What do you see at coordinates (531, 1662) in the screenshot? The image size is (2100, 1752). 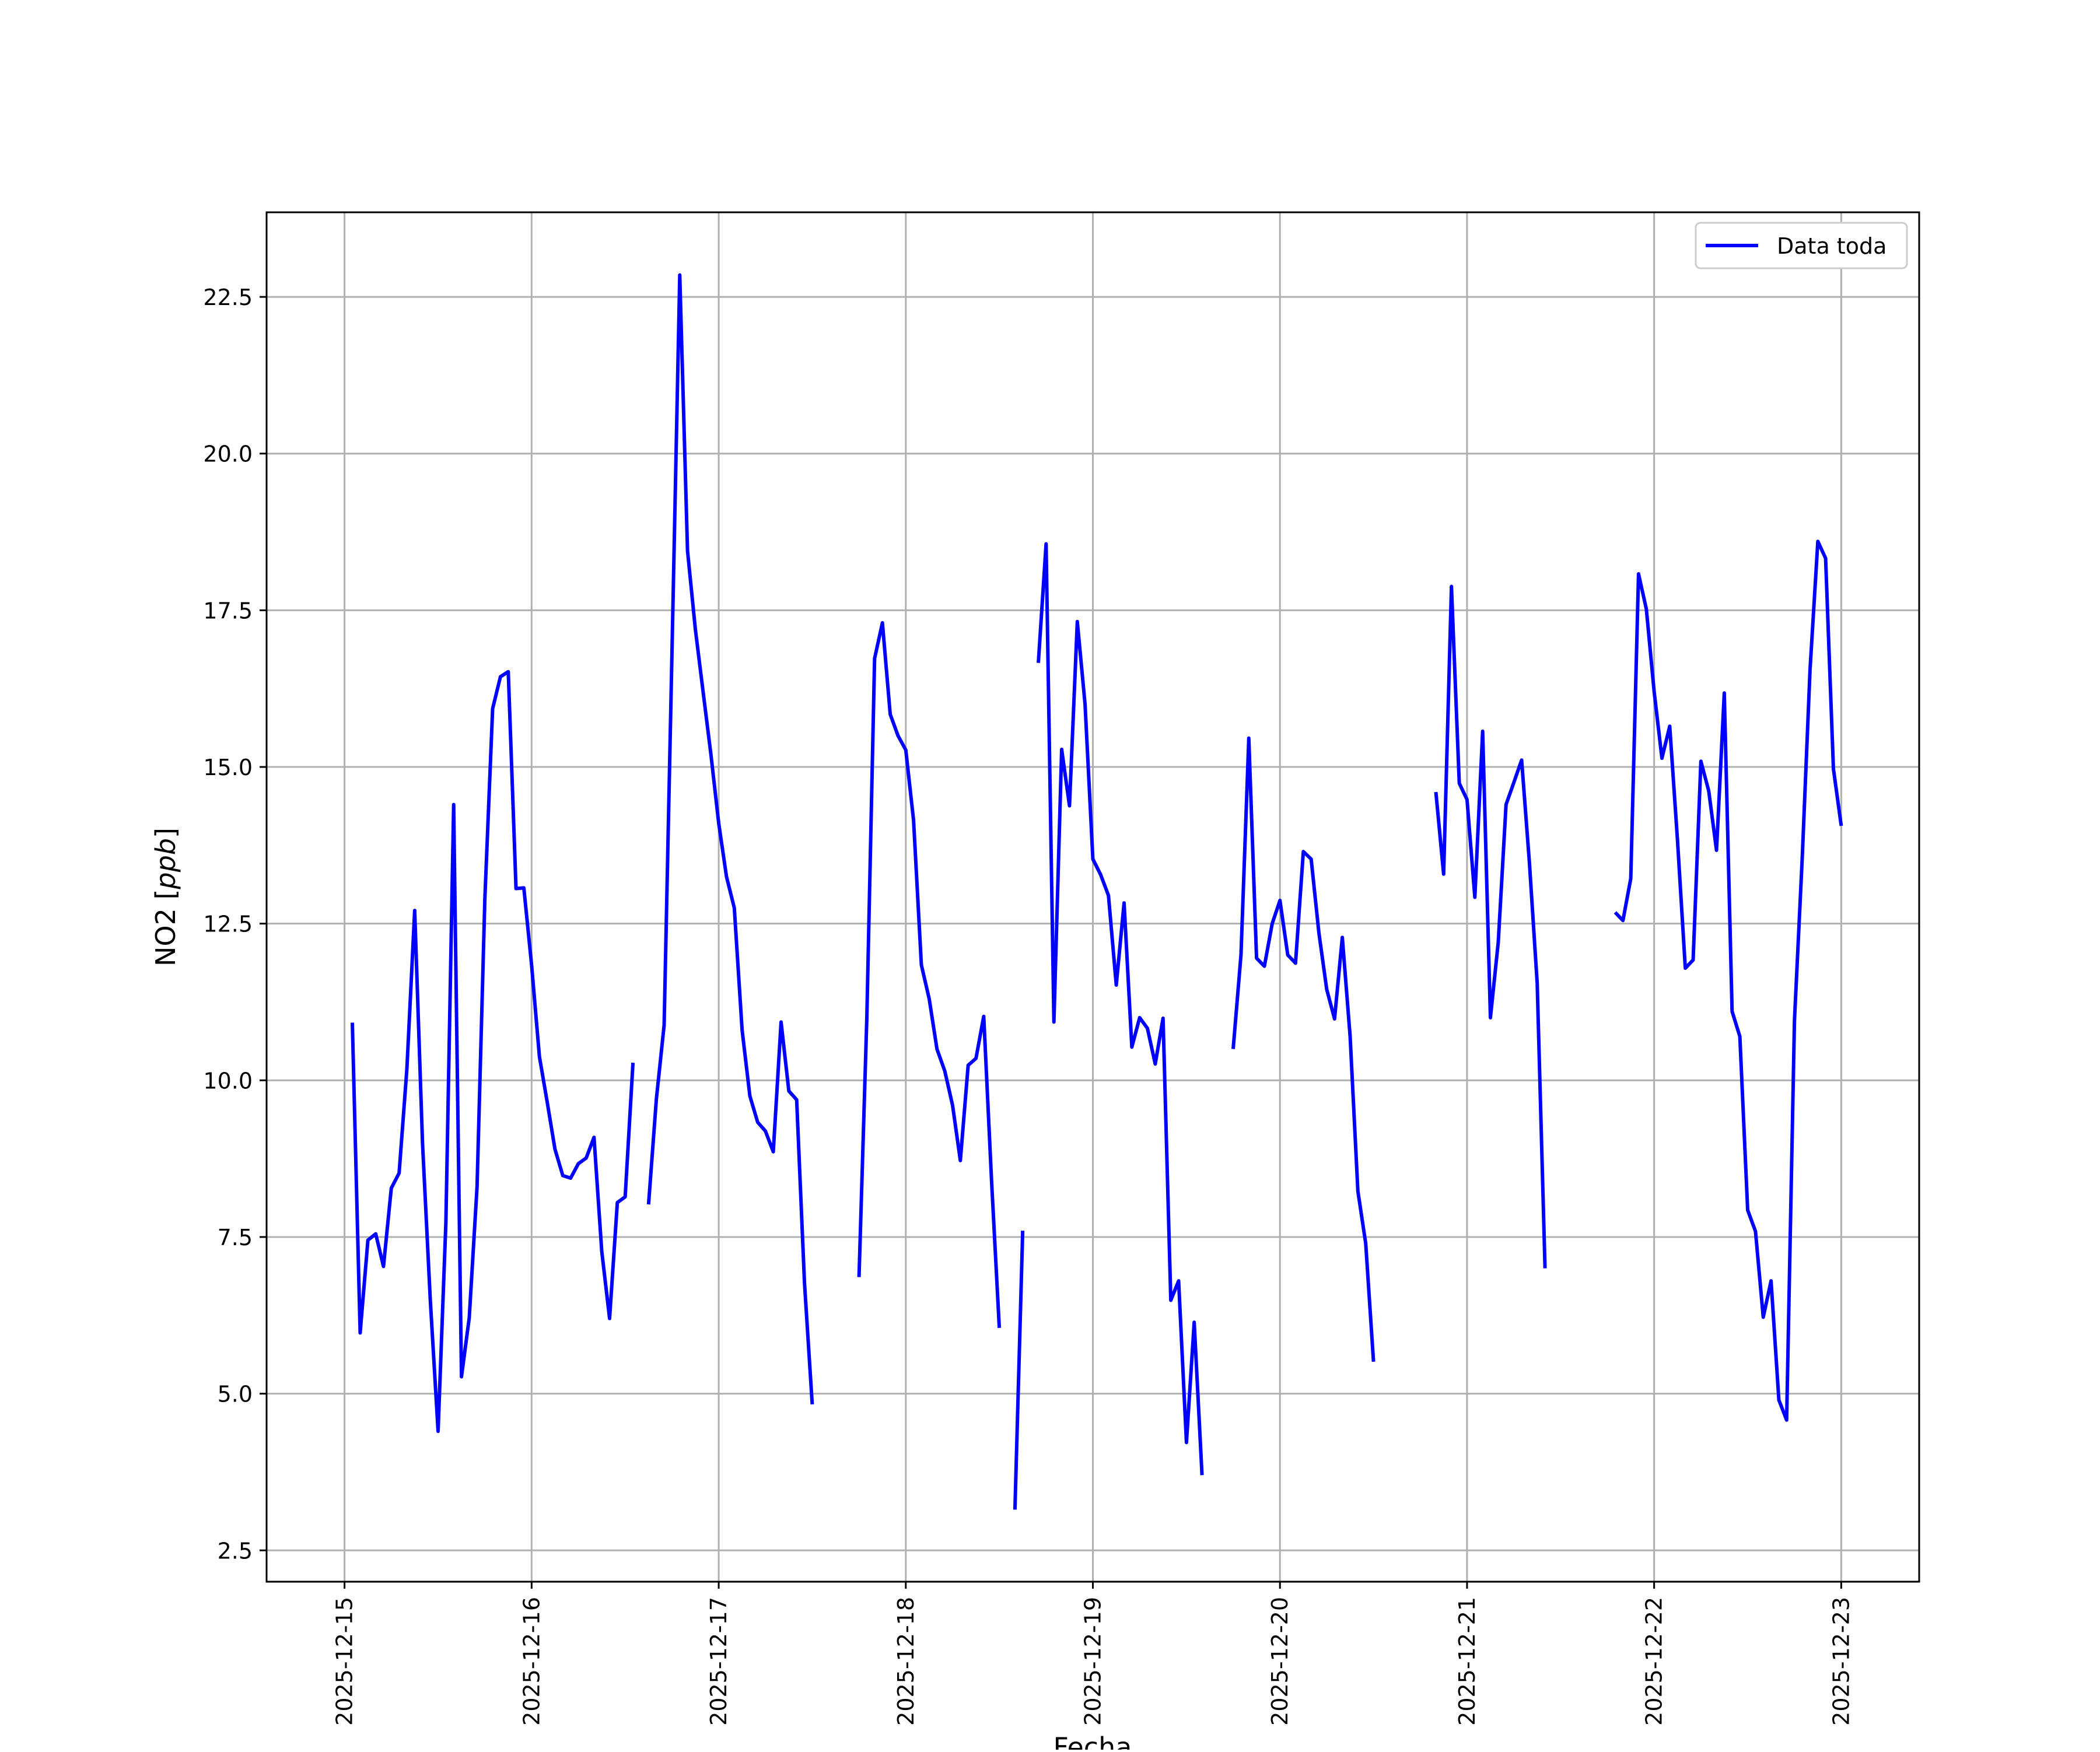 I see `x-tick-label: 2025-12-16` at bounding box center [531, 1662].